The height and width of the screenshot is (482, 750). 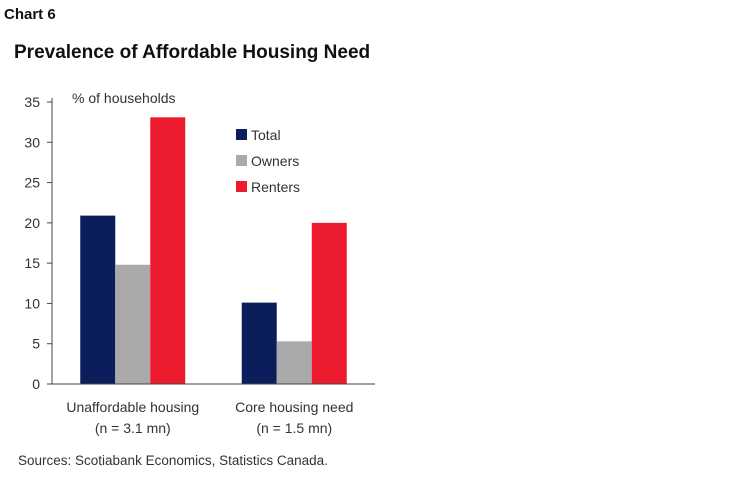 I want to click on legend: Total Owners Renters, so click(x=268, y=161).